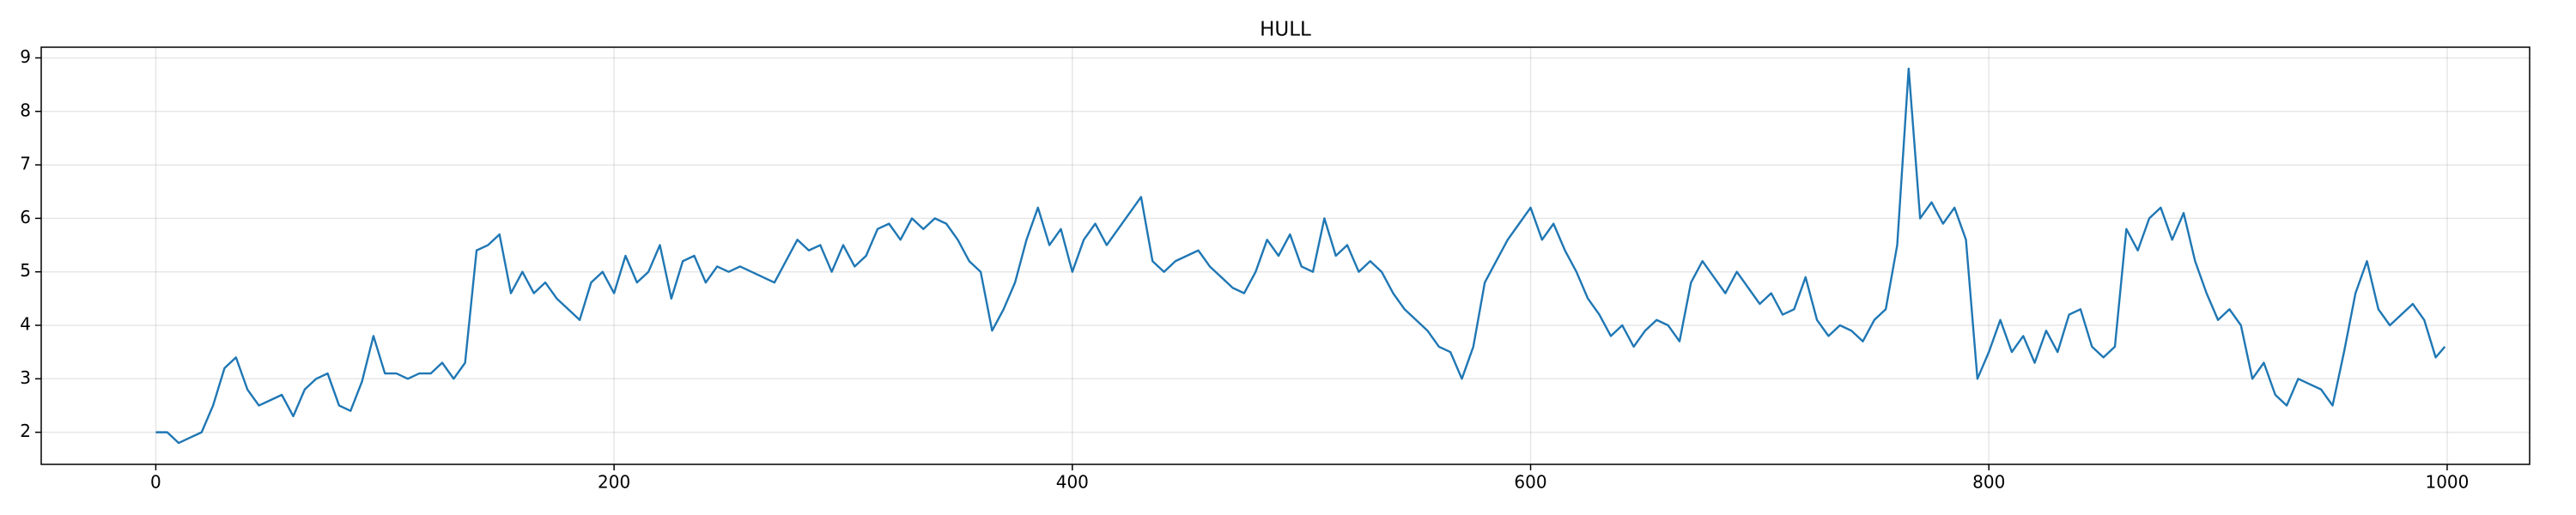  What do you see at coordinates (1530, 482) in the screenshot?
I see `x-tick-label: 600` at bounding box center [1530, 482].